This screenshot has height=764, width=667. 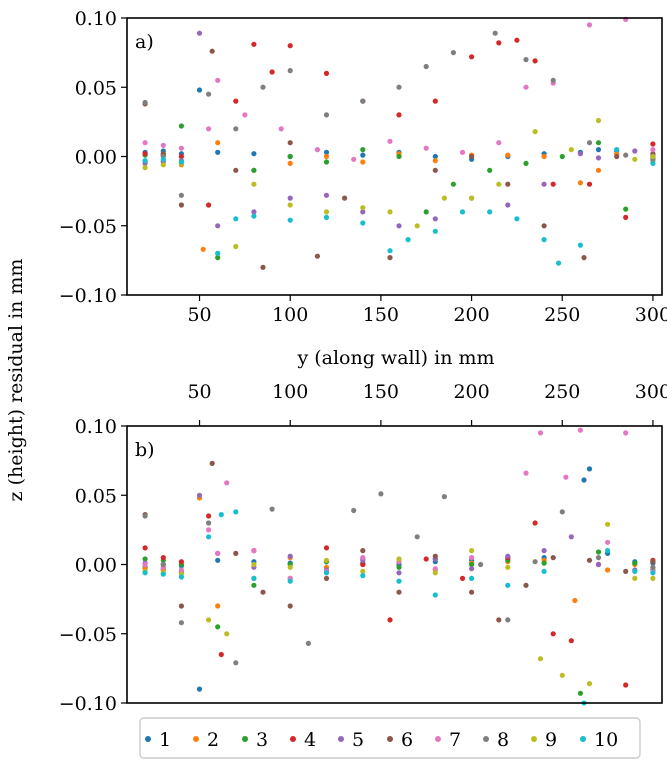 I want to click on legend-item-9: 9, so click(x=544, y=740).